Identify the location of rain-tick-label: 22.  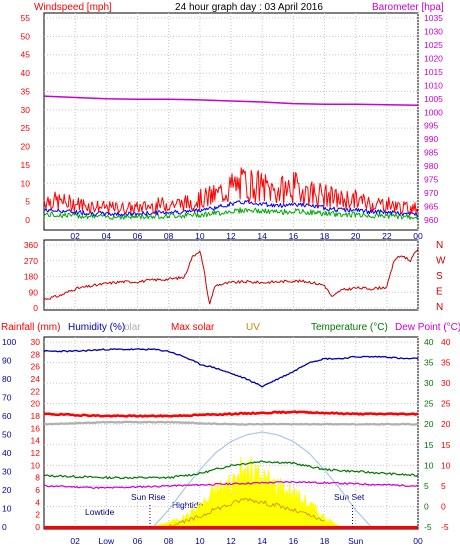
(36, 391).